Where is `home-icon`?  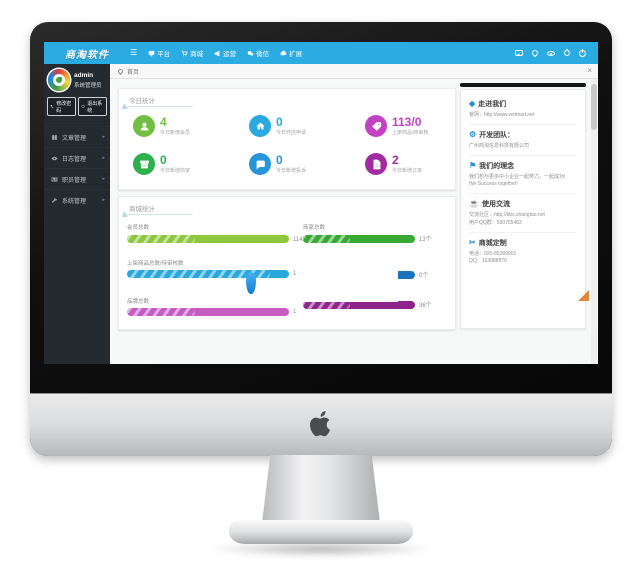
home-icon is located at coordinates (260, 126).